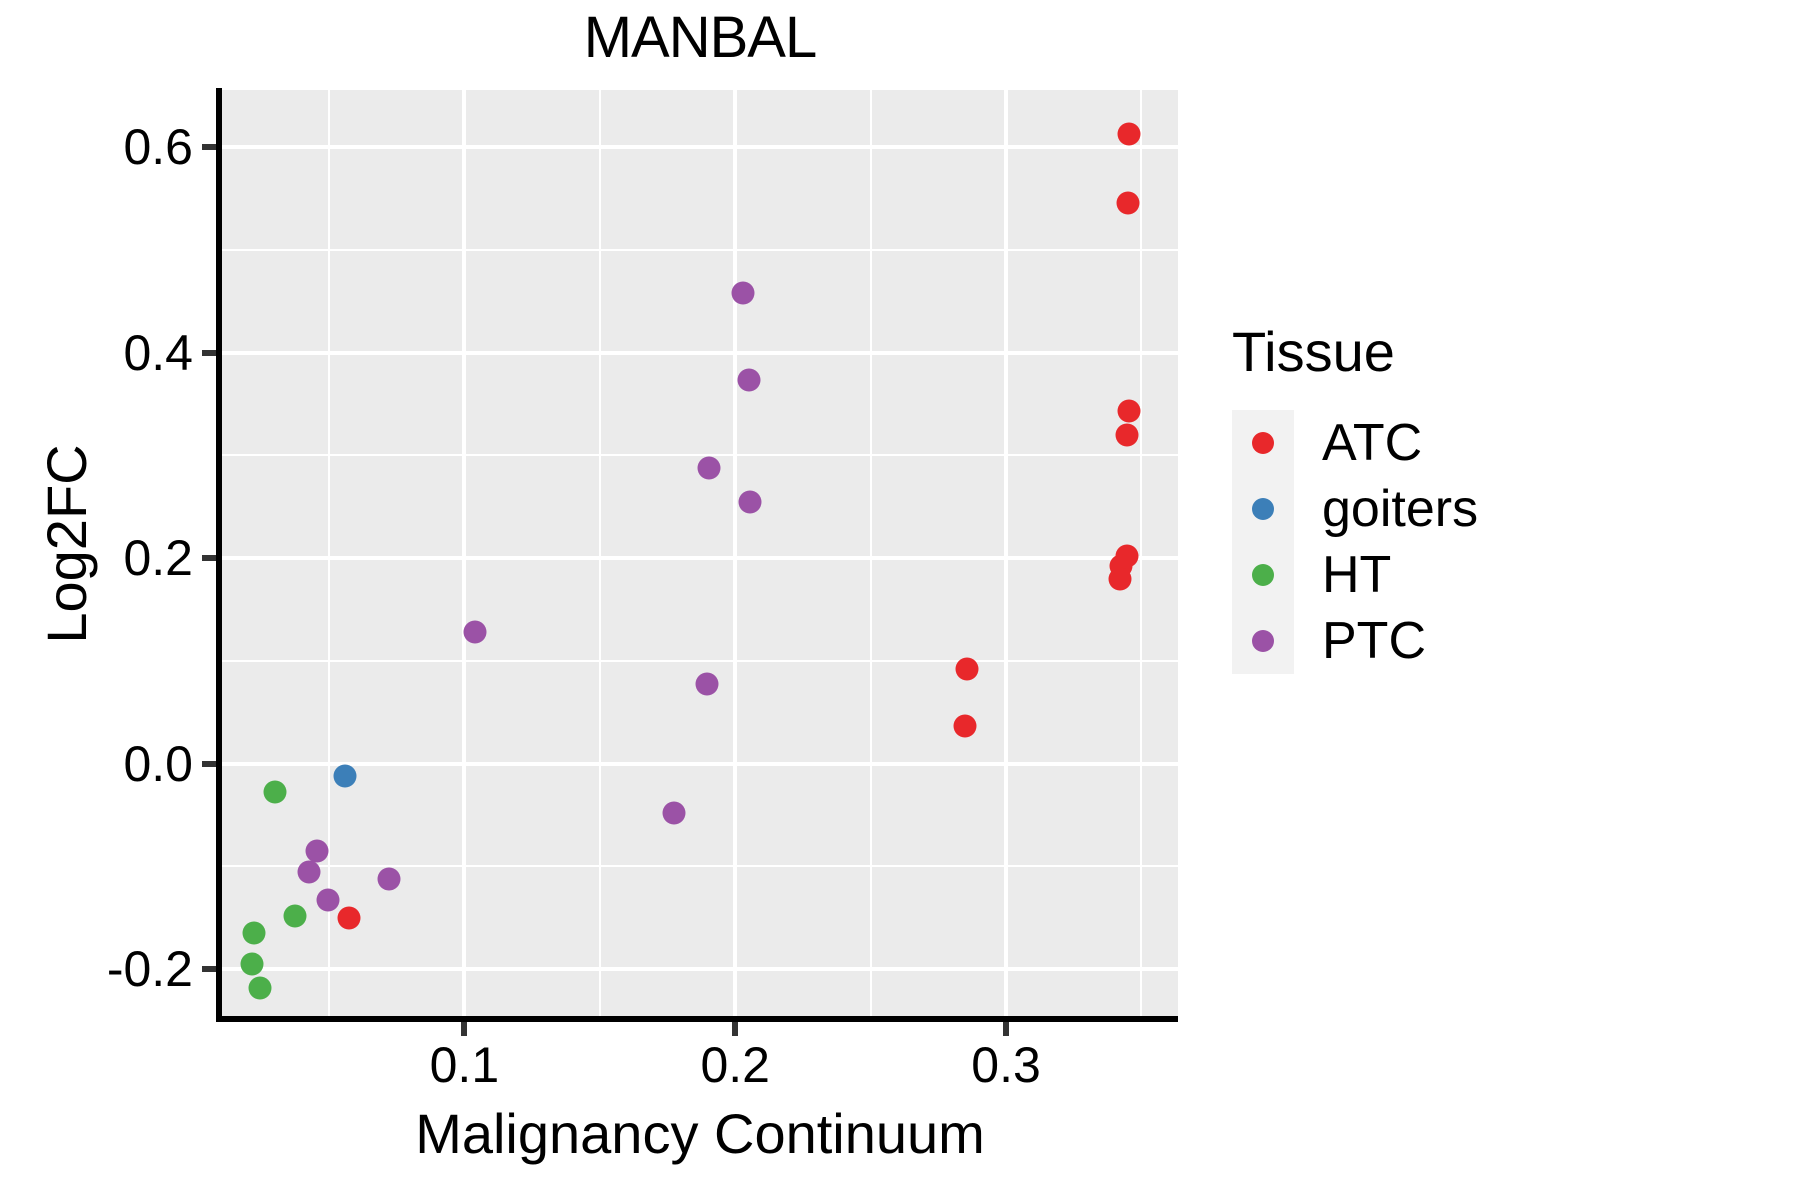 This screenshot has height=1200, width=1800. I want to click on legend-item-label: ATC, so click(1372, 443).